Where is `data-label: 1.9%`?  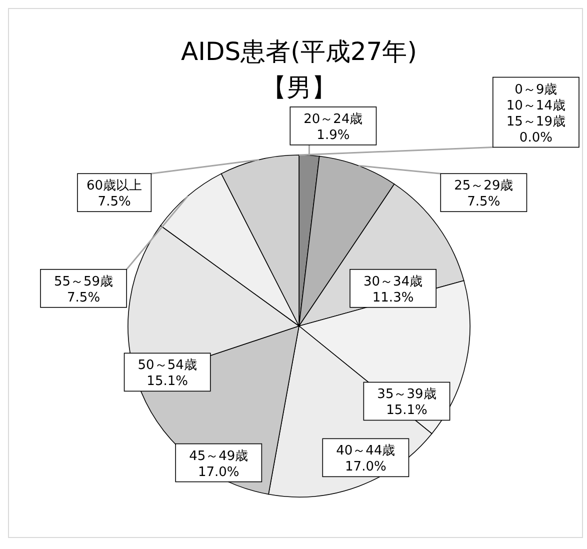 data-label: 1.9% is located at coordinates (333, 135).